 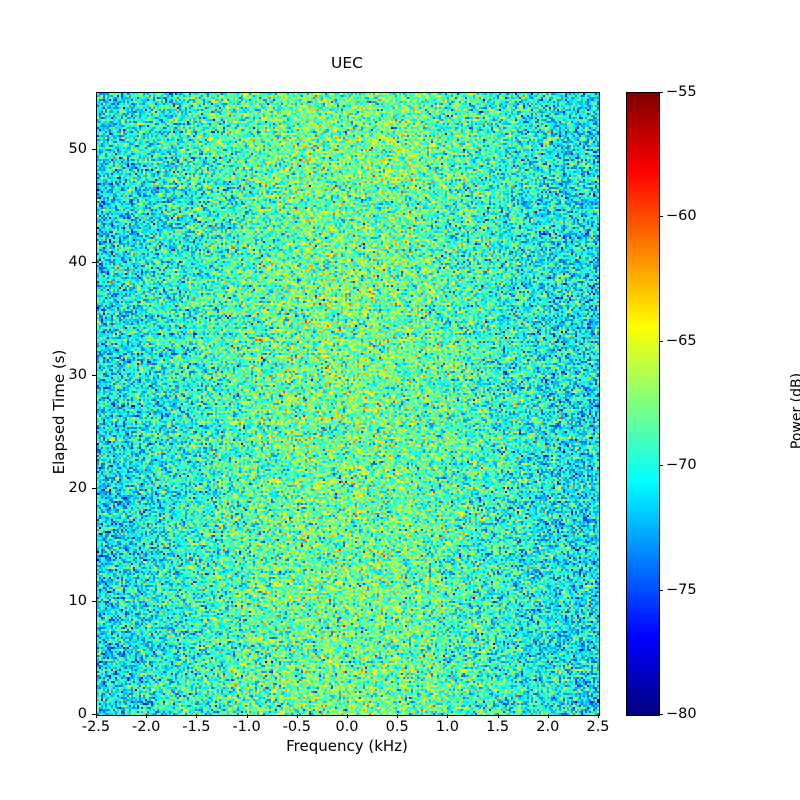 What do you see at coordinates (681, 714) in the screenshot?
I see `colorbar-tick-label: −80` at bounding box center [681, 714].